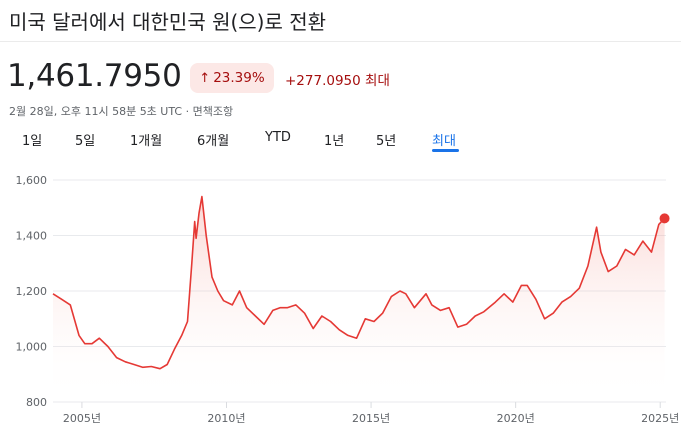  Describe the element at coordinates (32, 236) in the screenshot. I see `y-tick-label: 1,400` at that location.